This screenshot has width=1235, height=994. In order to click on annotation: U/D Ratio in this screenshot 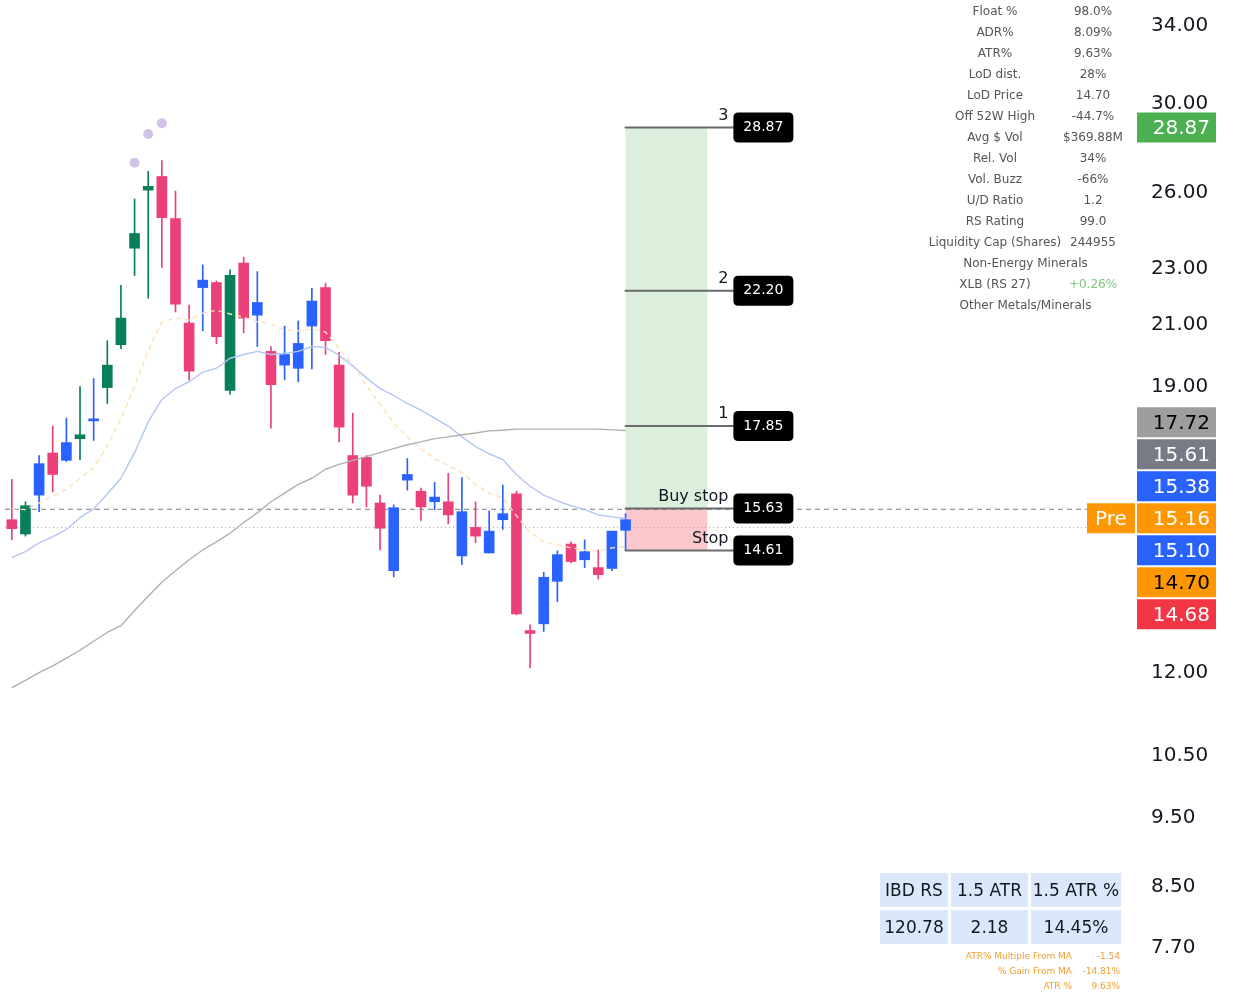, I will do `click(995, 199)`.